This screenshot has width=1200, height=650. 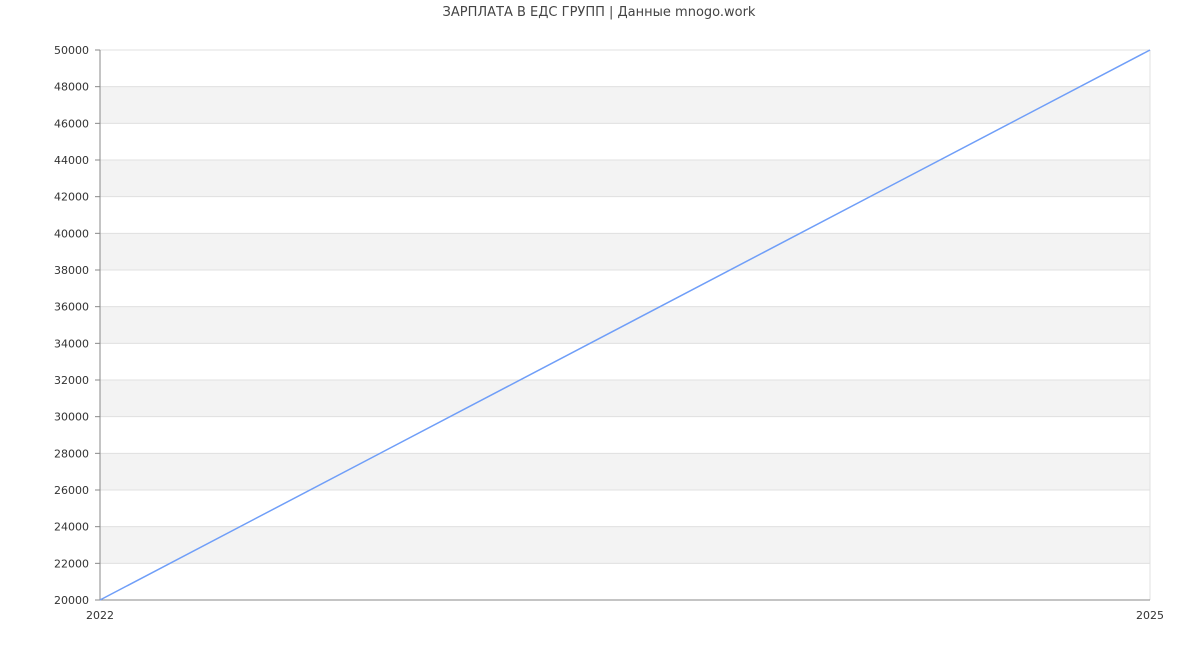 I want to click on y-tick-label: 44000, so click(x=71, y=160).